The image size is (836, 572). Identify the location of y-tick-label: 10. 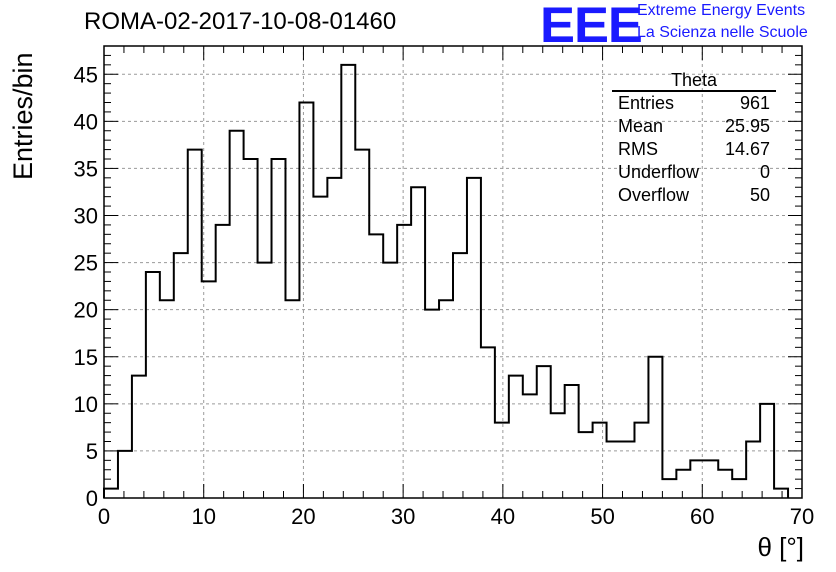
(86, 404).